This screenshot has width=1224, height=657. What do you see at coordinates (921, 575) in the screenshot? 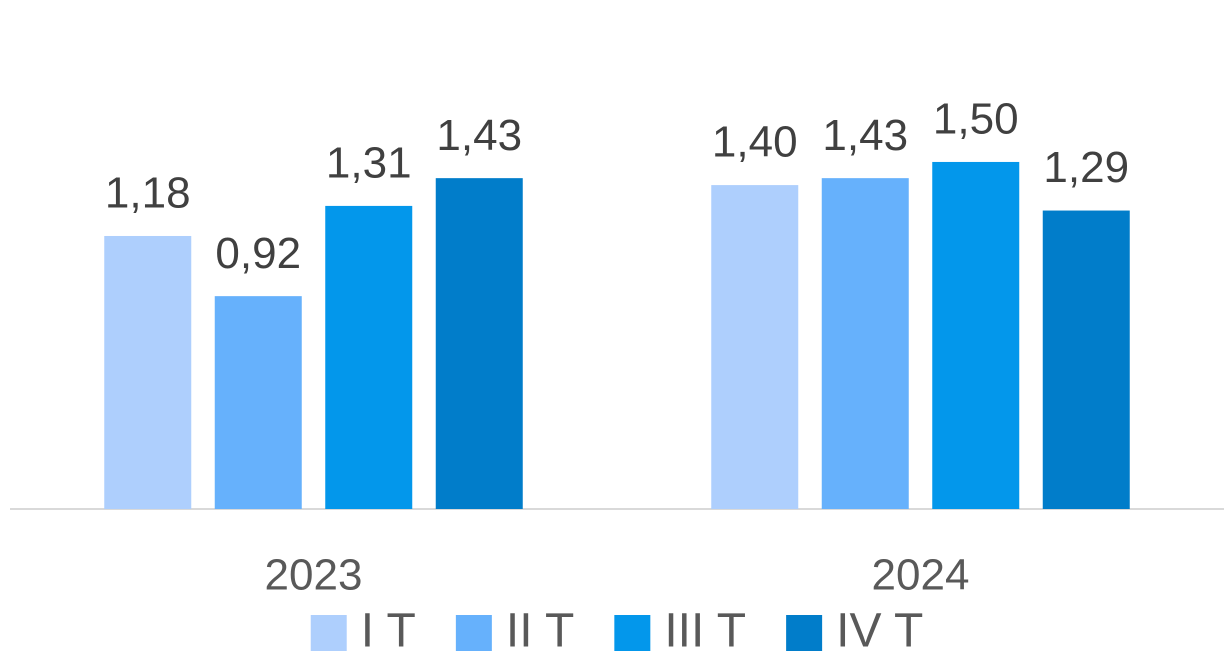
I see `x-tick-label: 2024` at bounding box center [921, 575].